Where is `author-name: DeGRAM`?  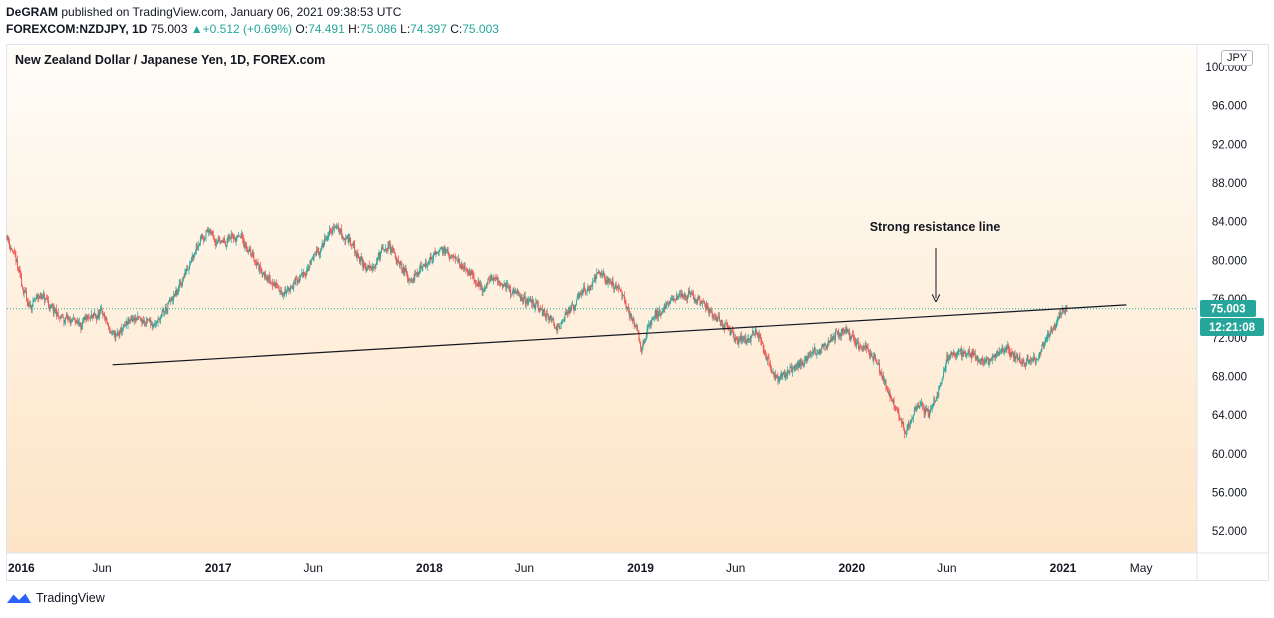
author-name: DeGRAM is located at coordinates (32, 12).